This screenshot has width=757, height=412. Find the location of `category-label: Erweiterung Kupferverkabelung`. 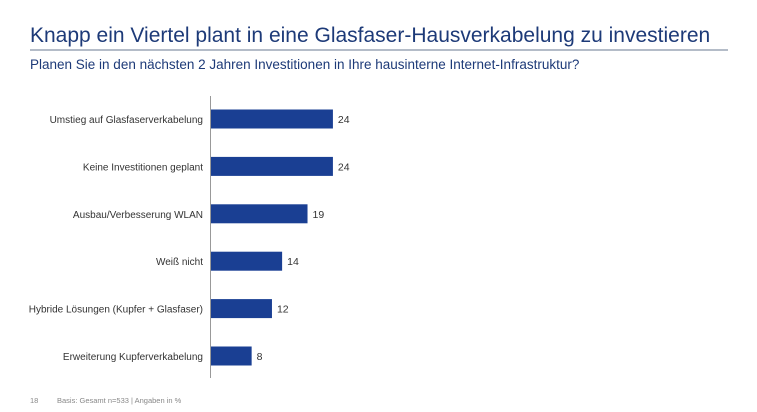

category-label: Erweiterung Kupferverkabelung is located at coordinates (133, 357).